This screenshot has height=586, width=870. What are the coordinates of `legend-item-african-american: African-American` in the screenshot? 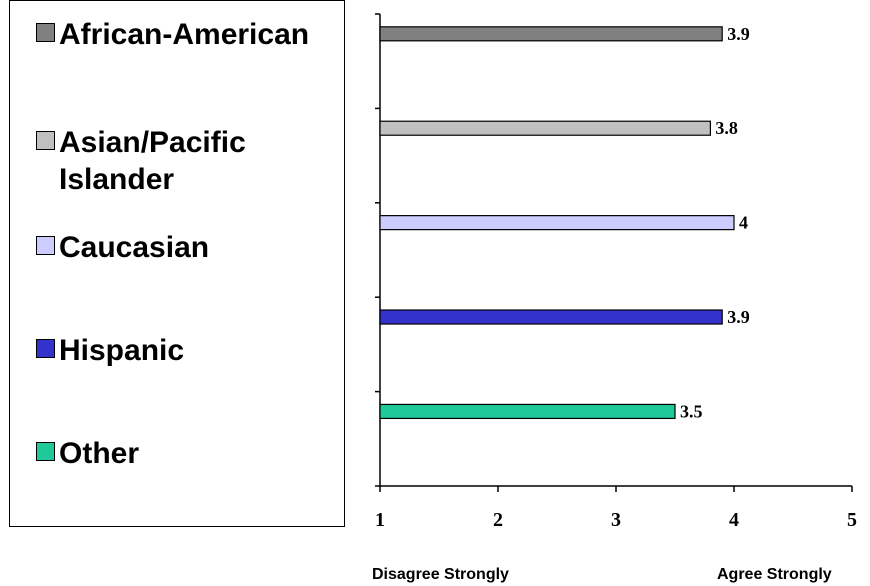 It's located at (177, 34).